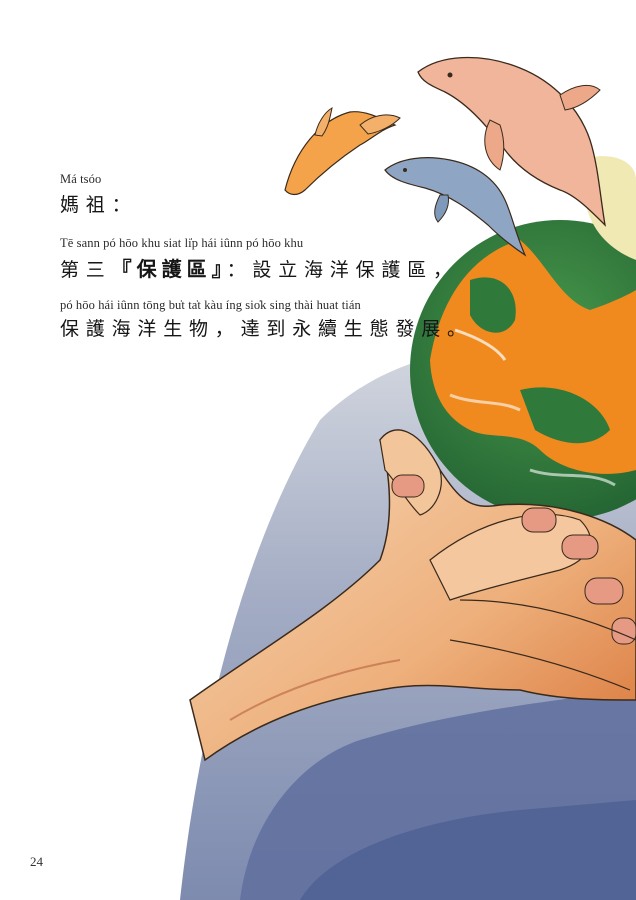 The image size is (636, 900). I want to click on line1-suffix: ：設立海洋保護區，, so click(342, 270).